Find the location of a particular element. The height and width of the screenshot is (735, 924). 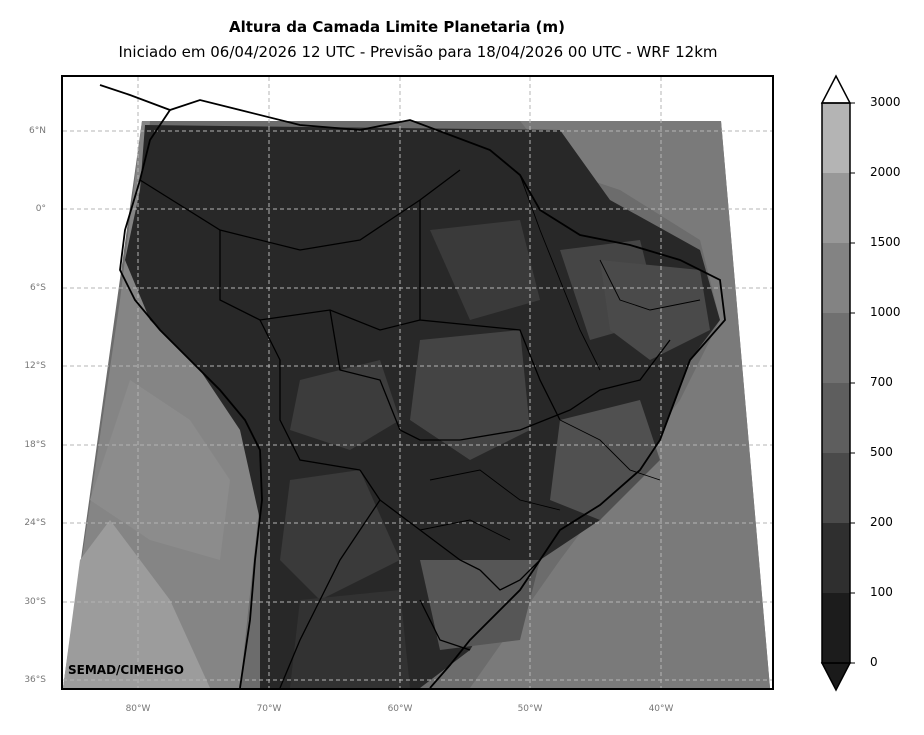

argentina-patch is located at coordinates (350, 639).